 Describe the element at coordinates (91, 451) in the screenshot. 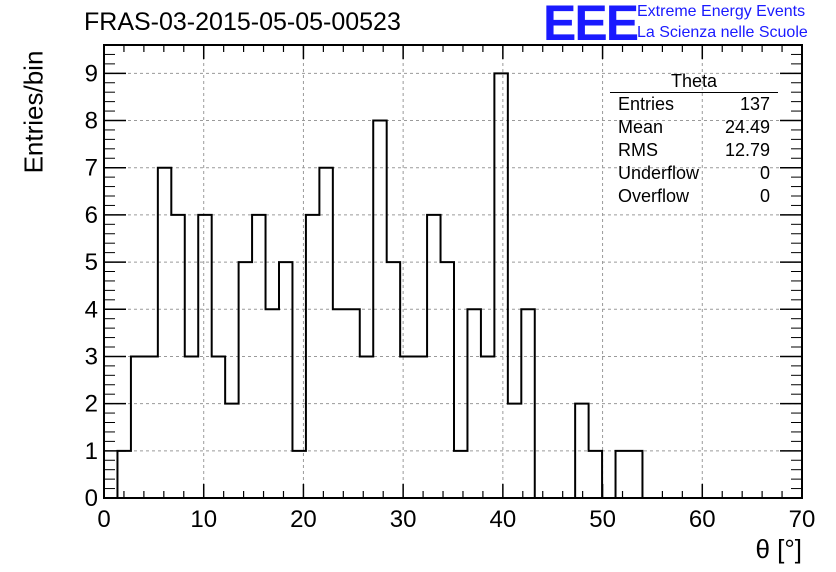

I see `y-tick-label: 1` at that location.